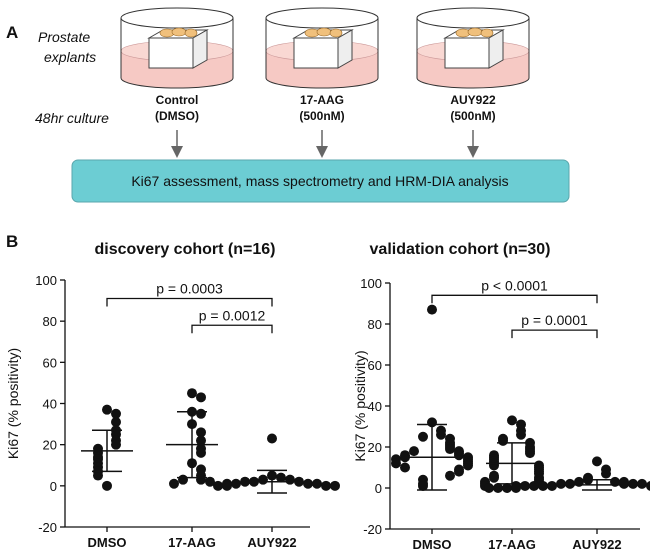  Describe the element at coordinates (12, 32) in the screenshot. I see `panel-label: A` at that location.